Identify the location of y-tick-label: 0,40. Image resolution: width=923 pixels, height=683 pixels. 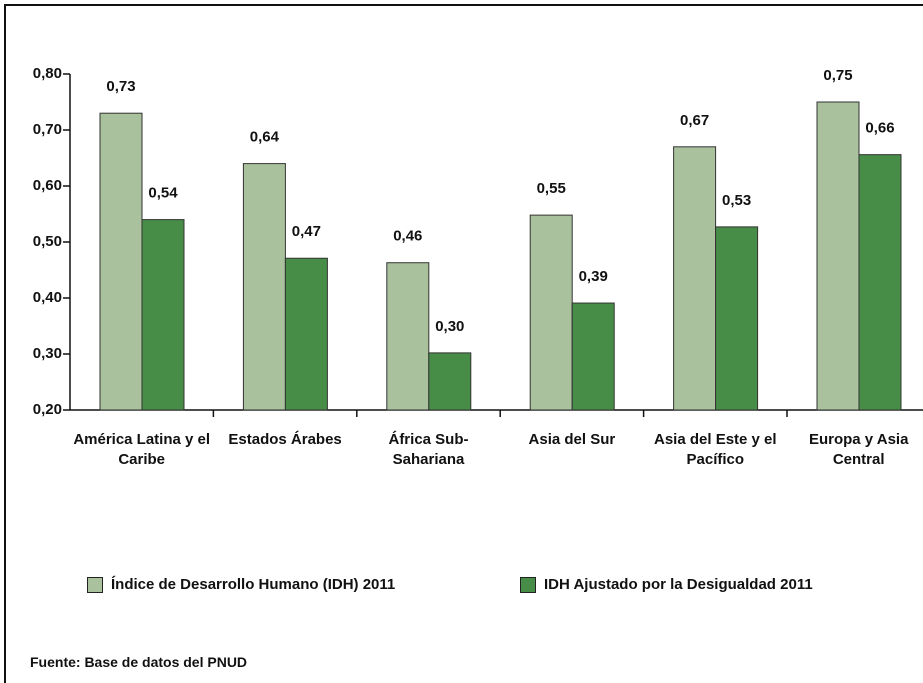
(47, 297).